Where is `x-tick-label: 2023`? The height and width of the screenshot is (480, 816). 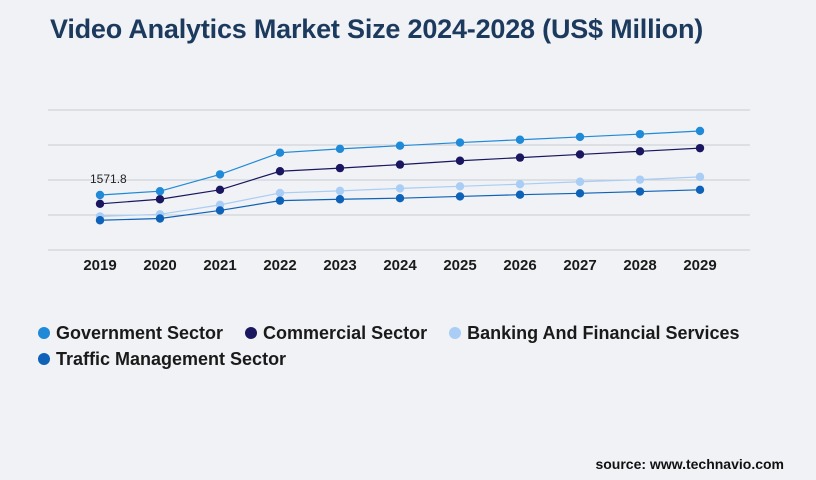
x-tick-label: 2023 is located at coordinates (339, 265).